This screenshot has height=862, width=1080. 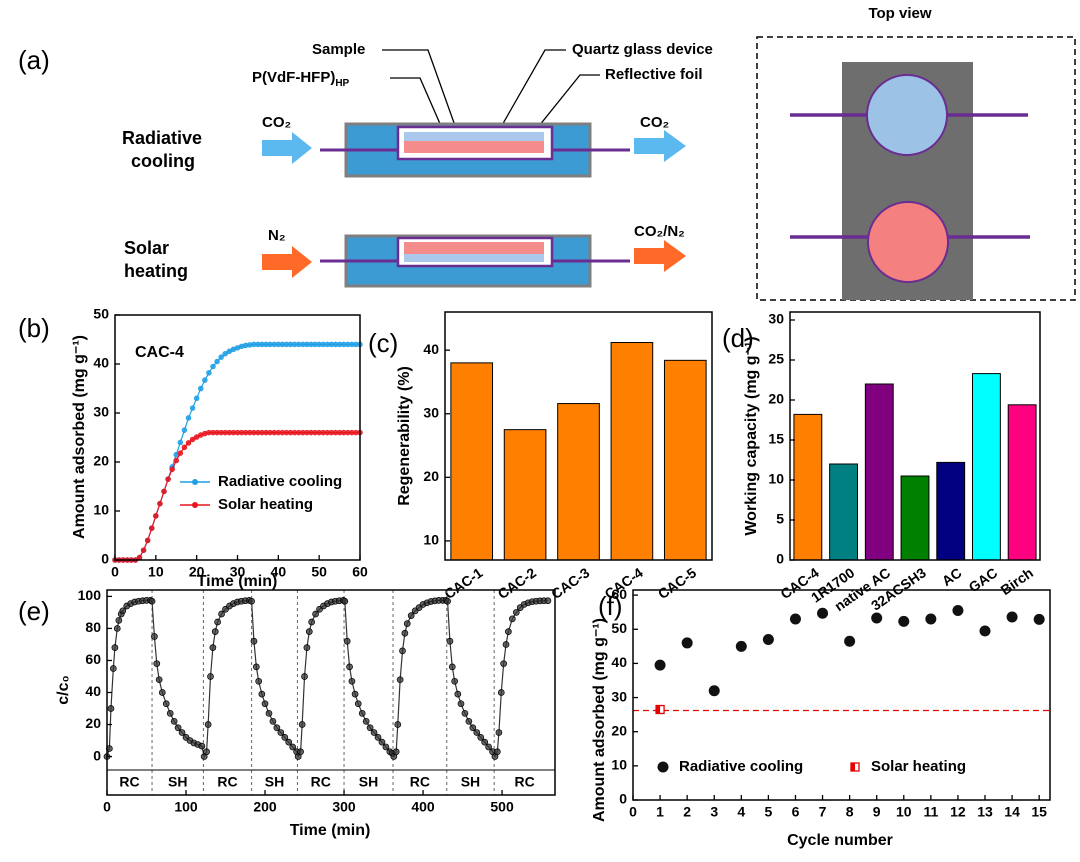 What do you see at coordinates (958, 812) in the screenshot?
I see `x-tick-label: 12` at bounding box center [958, 812].